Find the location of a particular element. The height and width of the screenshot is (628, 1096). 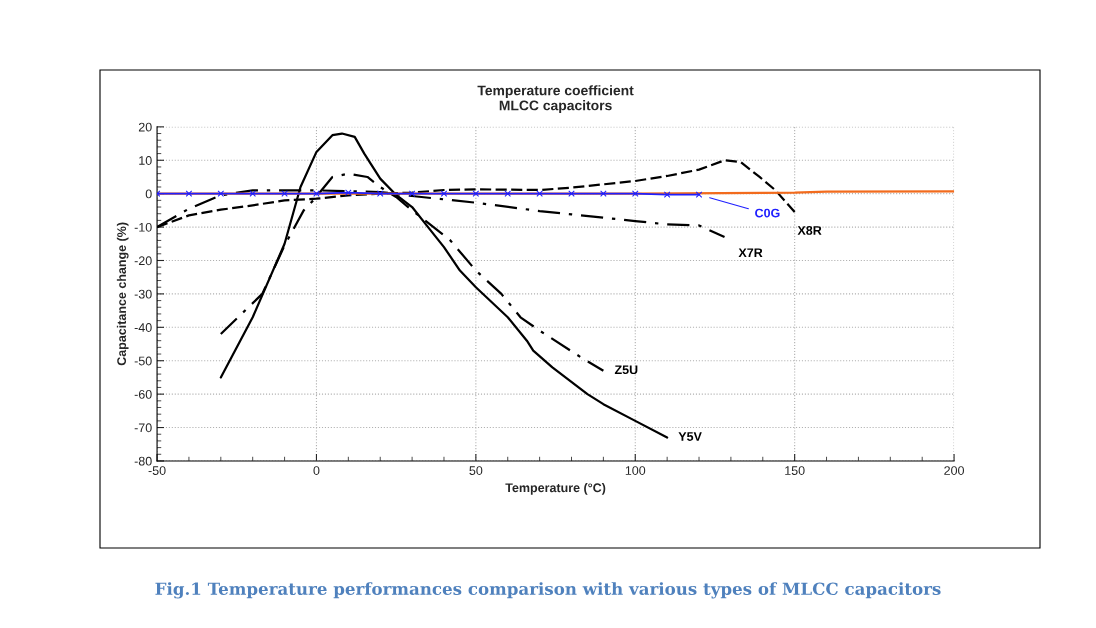

x-tick-label: -50 is located at coordinates (157, 470).